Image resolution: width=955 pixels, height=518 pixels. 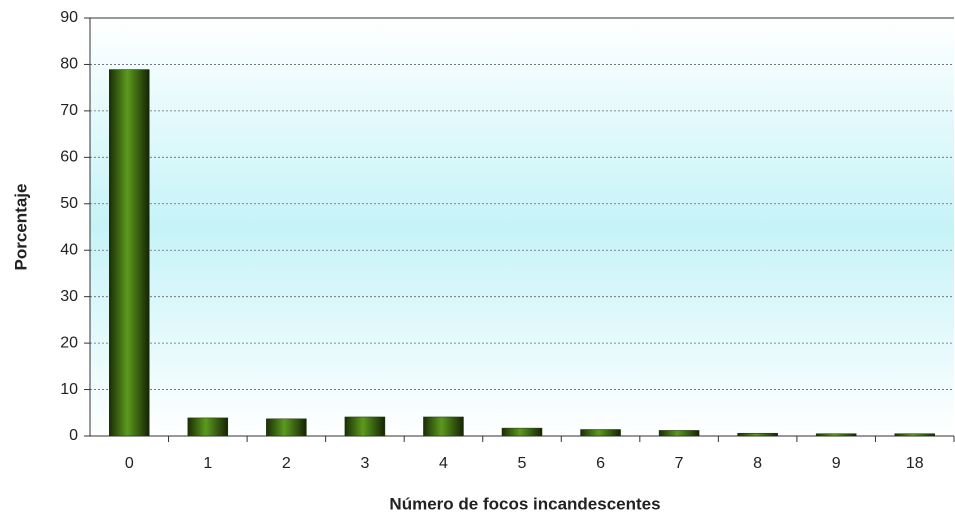 I want to click on x-tick-label: 2, so click(x=286, y=463).